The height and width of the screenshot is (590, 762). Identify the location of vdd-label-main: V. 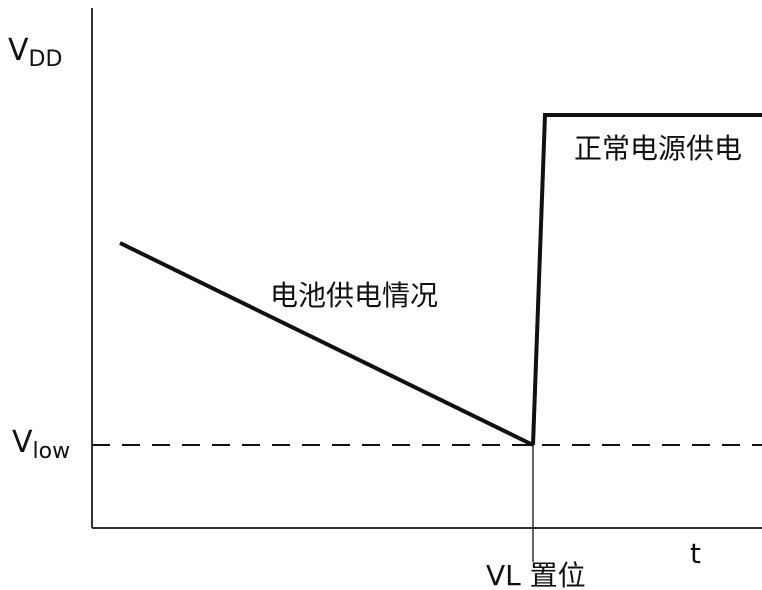
(18, 50).